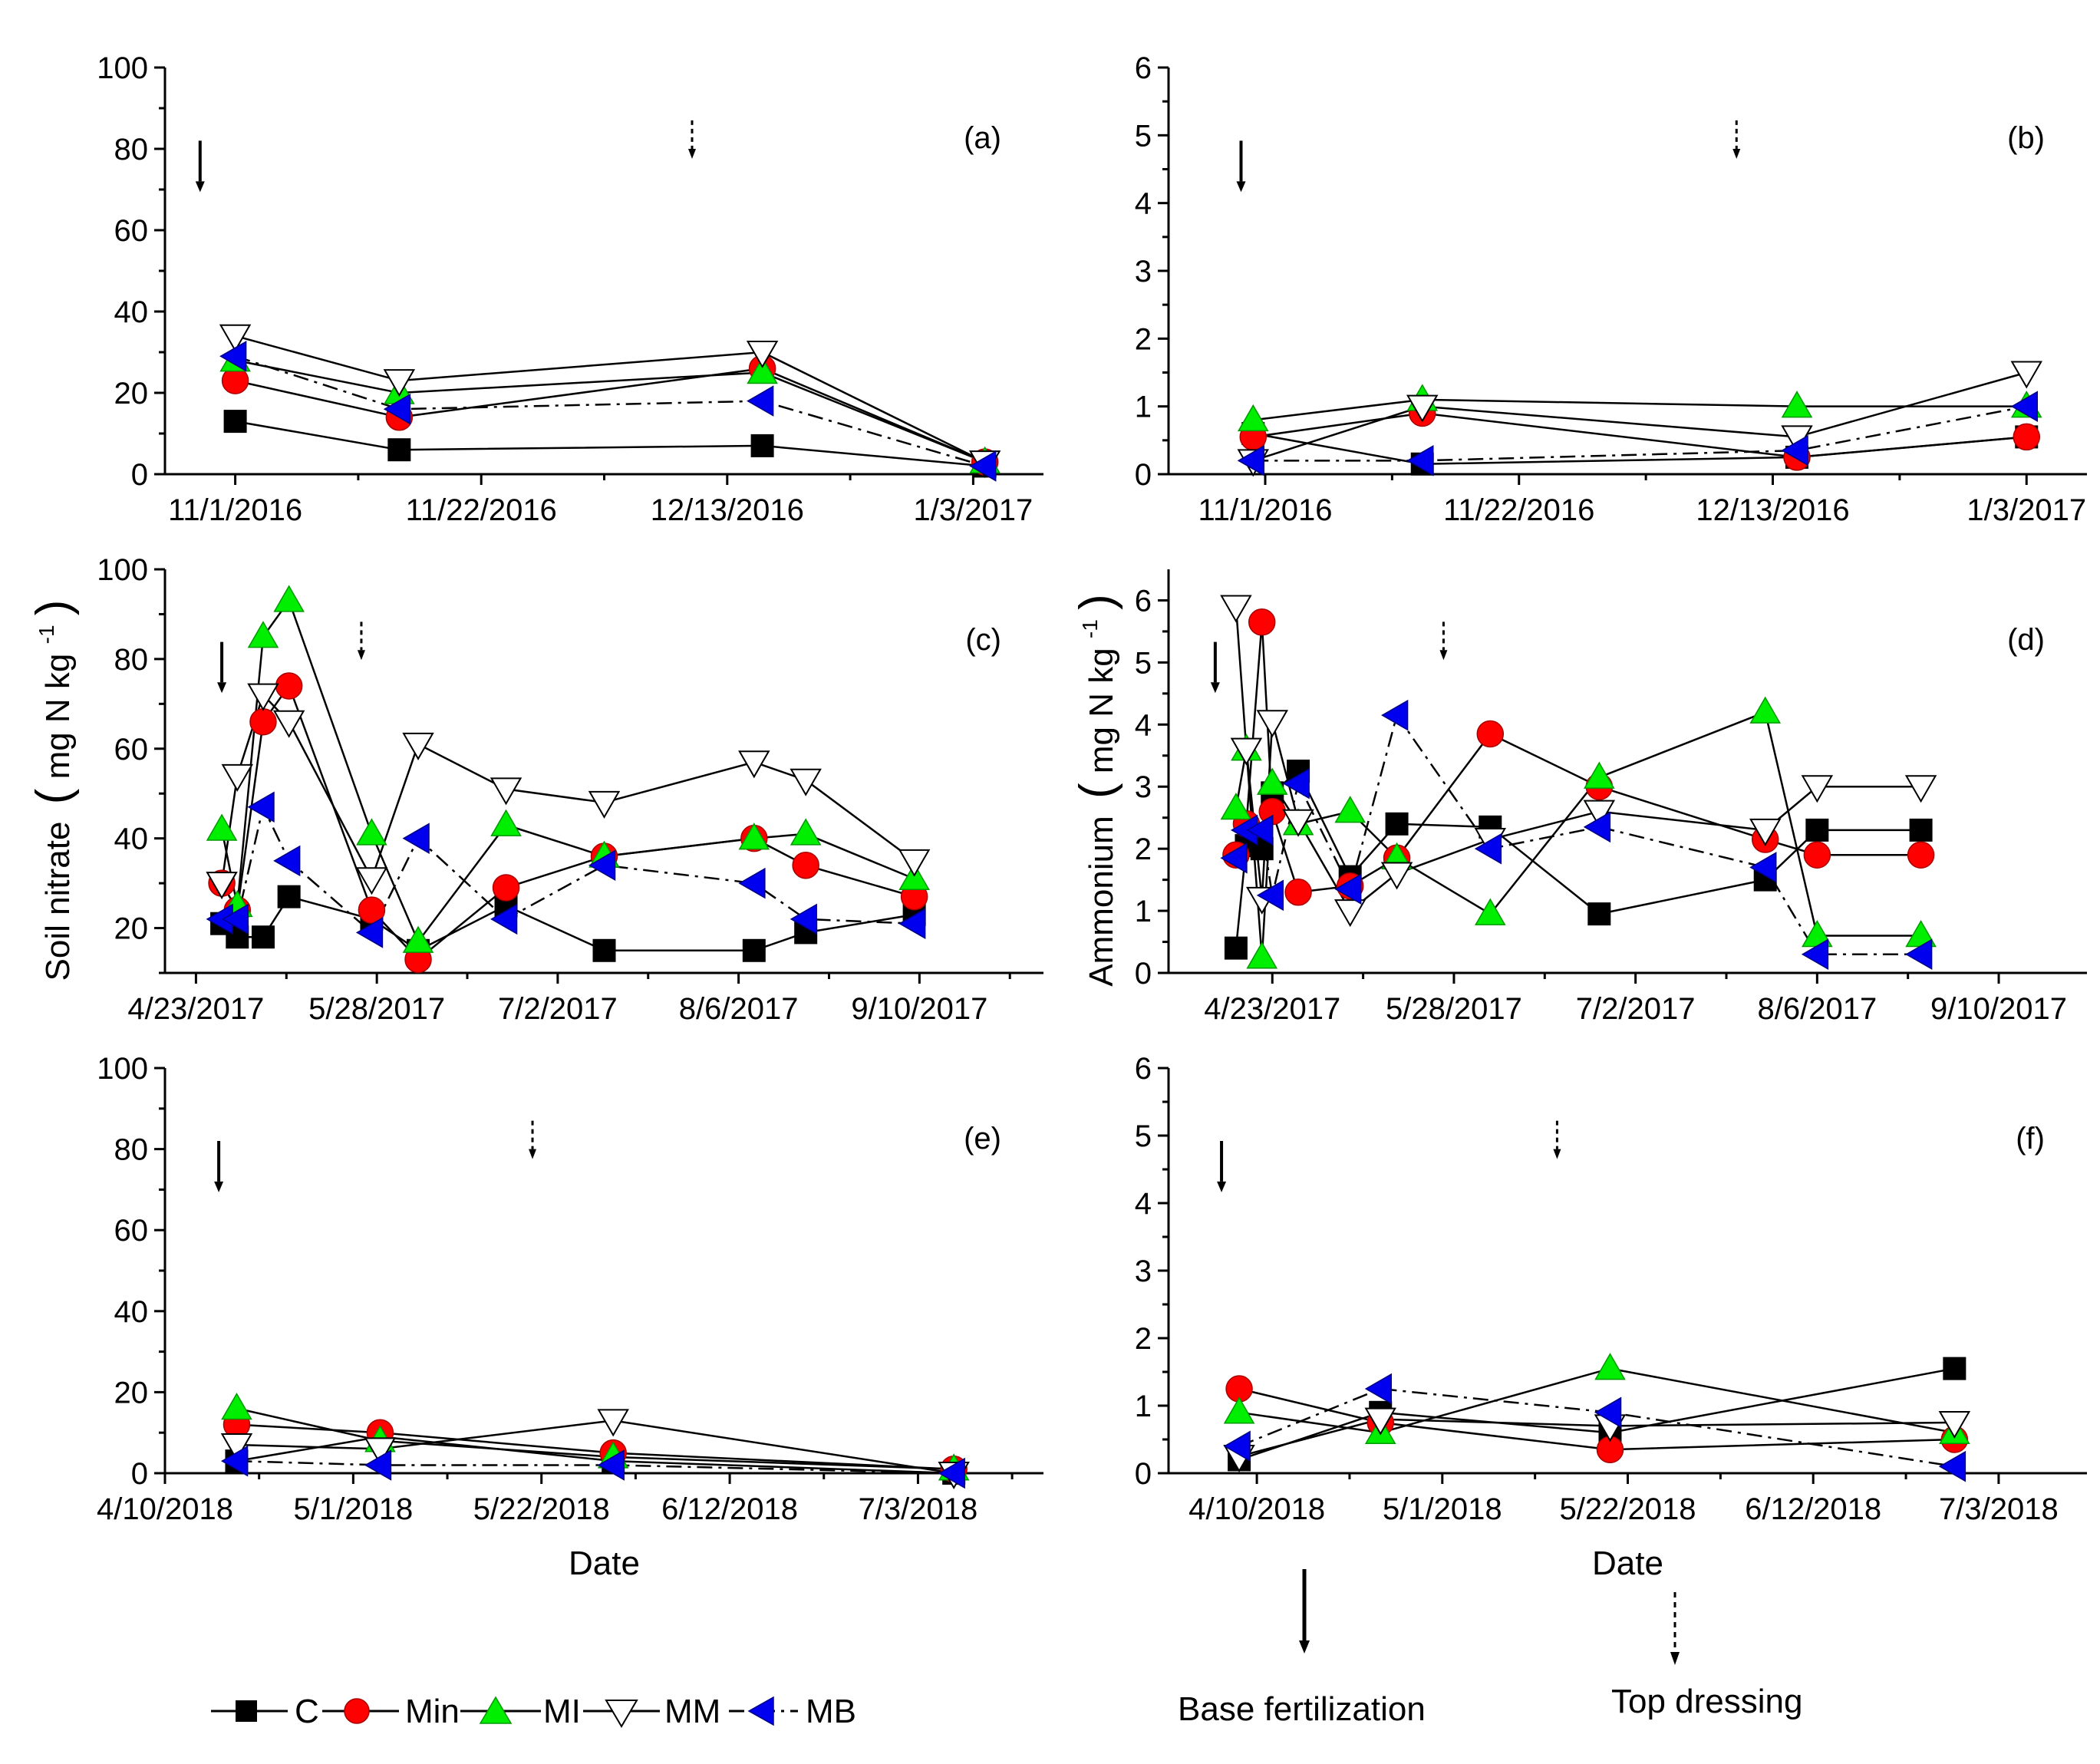  What do you see at coordinates (1143, 912) in the screenshot?
I see `y-tick-label-d: 1` at bounding box center [1143, 912].